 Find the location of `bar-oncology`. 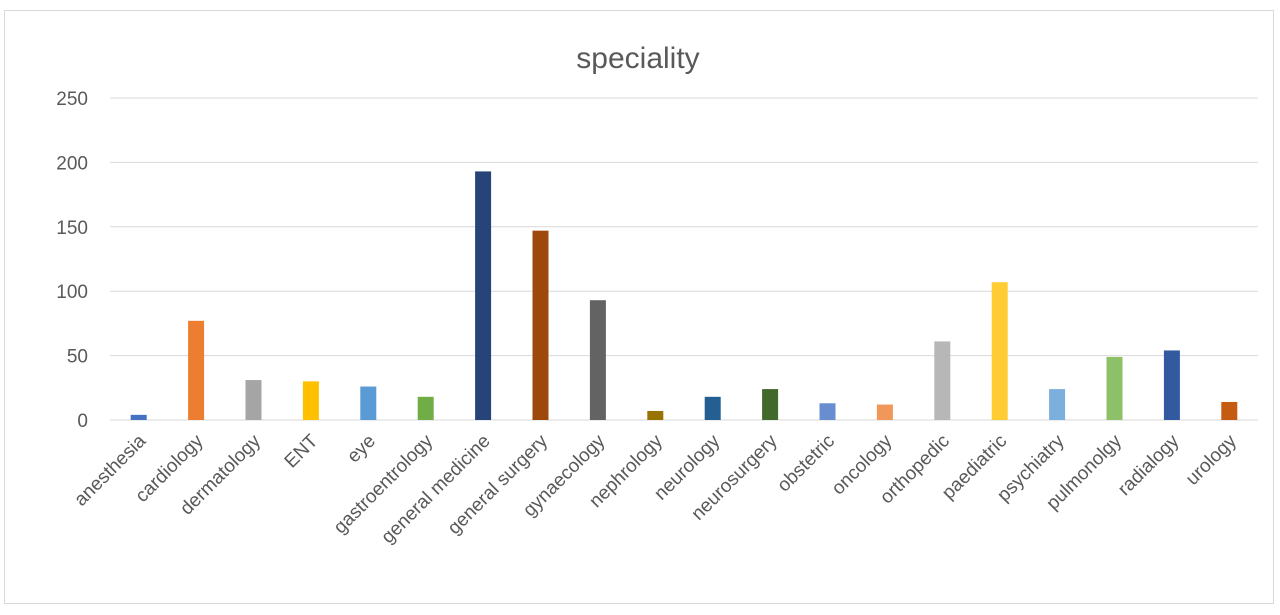

bar-oncology is located at coordinates (884, 412).